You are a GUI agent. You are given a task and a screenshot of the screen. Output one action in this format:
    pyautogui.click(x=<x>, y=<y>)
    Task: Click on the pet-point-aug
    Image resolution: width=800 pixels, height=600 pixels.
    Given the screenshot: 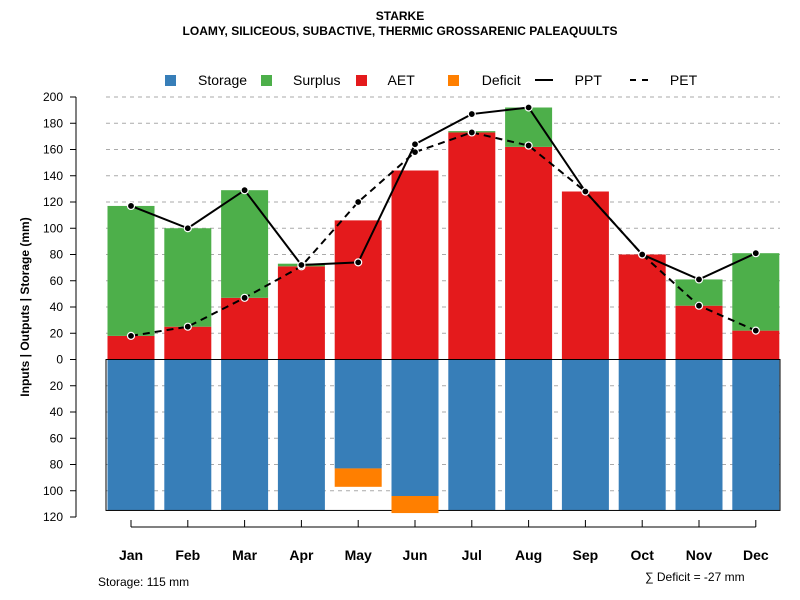 What is the action you would take?
    pyautogui.click(x=528, y=145)
    